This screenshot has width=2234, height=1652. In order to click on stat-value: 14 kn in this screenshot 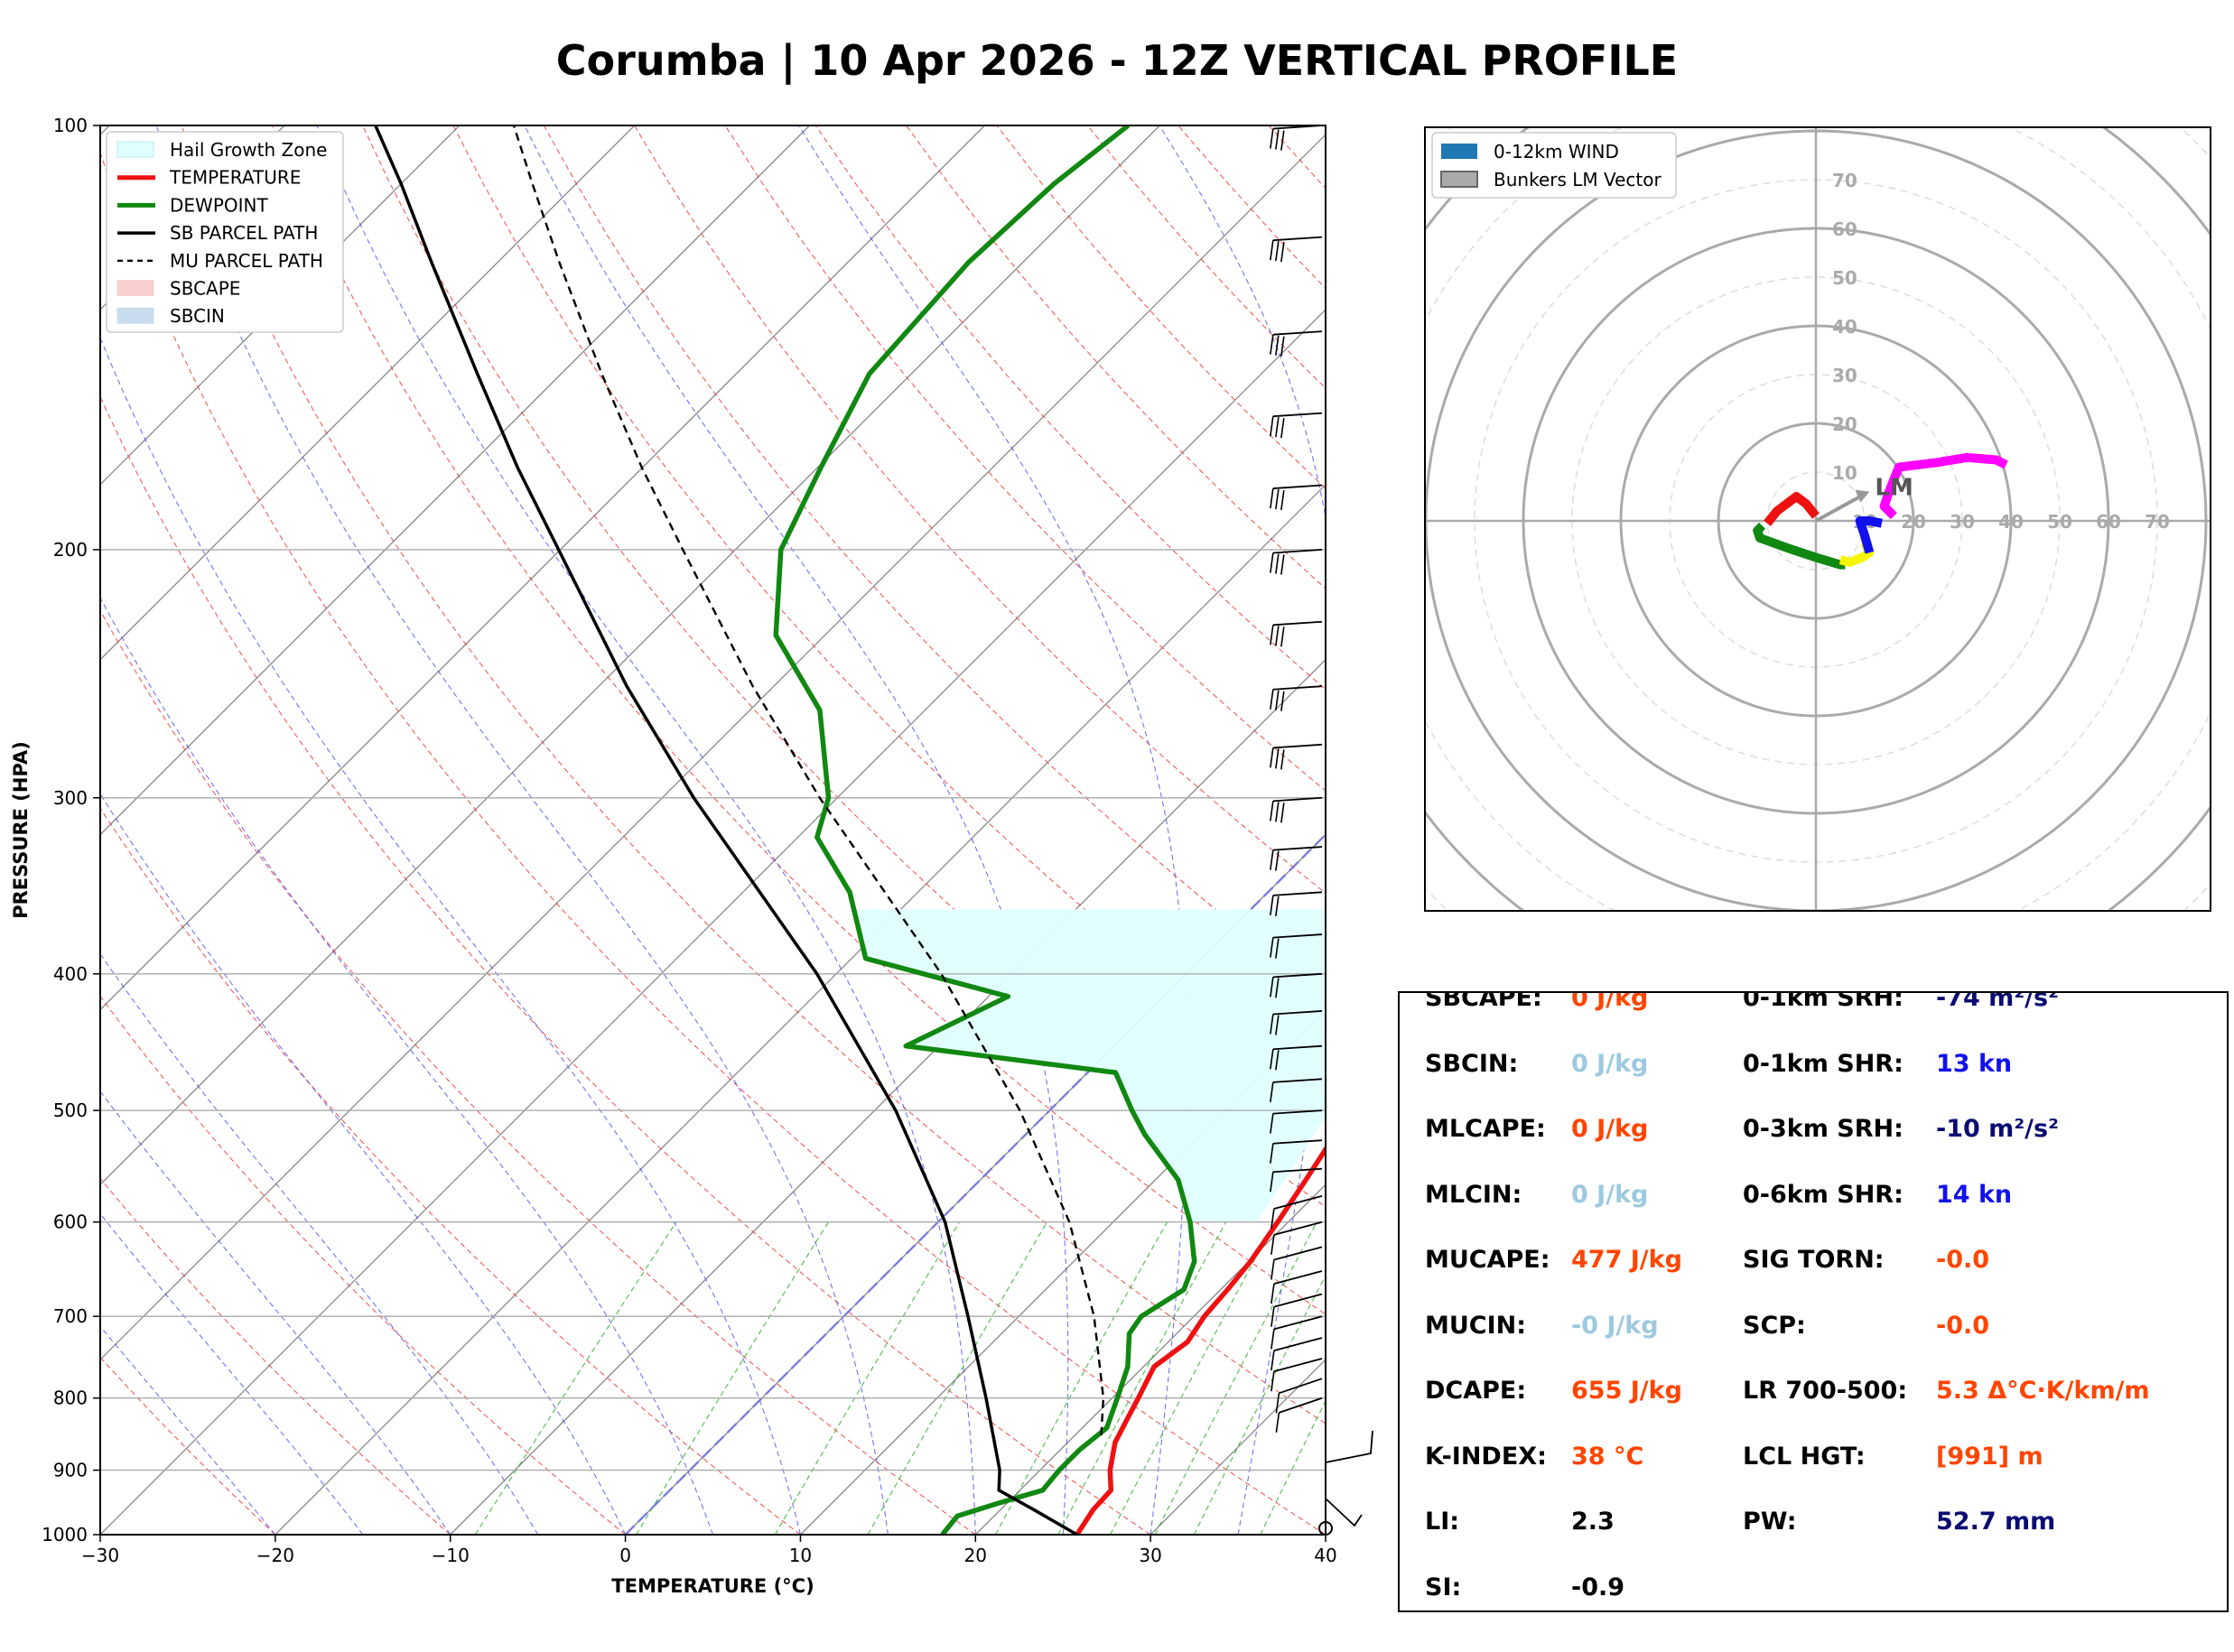, I will do `click(1974, 1194)`.